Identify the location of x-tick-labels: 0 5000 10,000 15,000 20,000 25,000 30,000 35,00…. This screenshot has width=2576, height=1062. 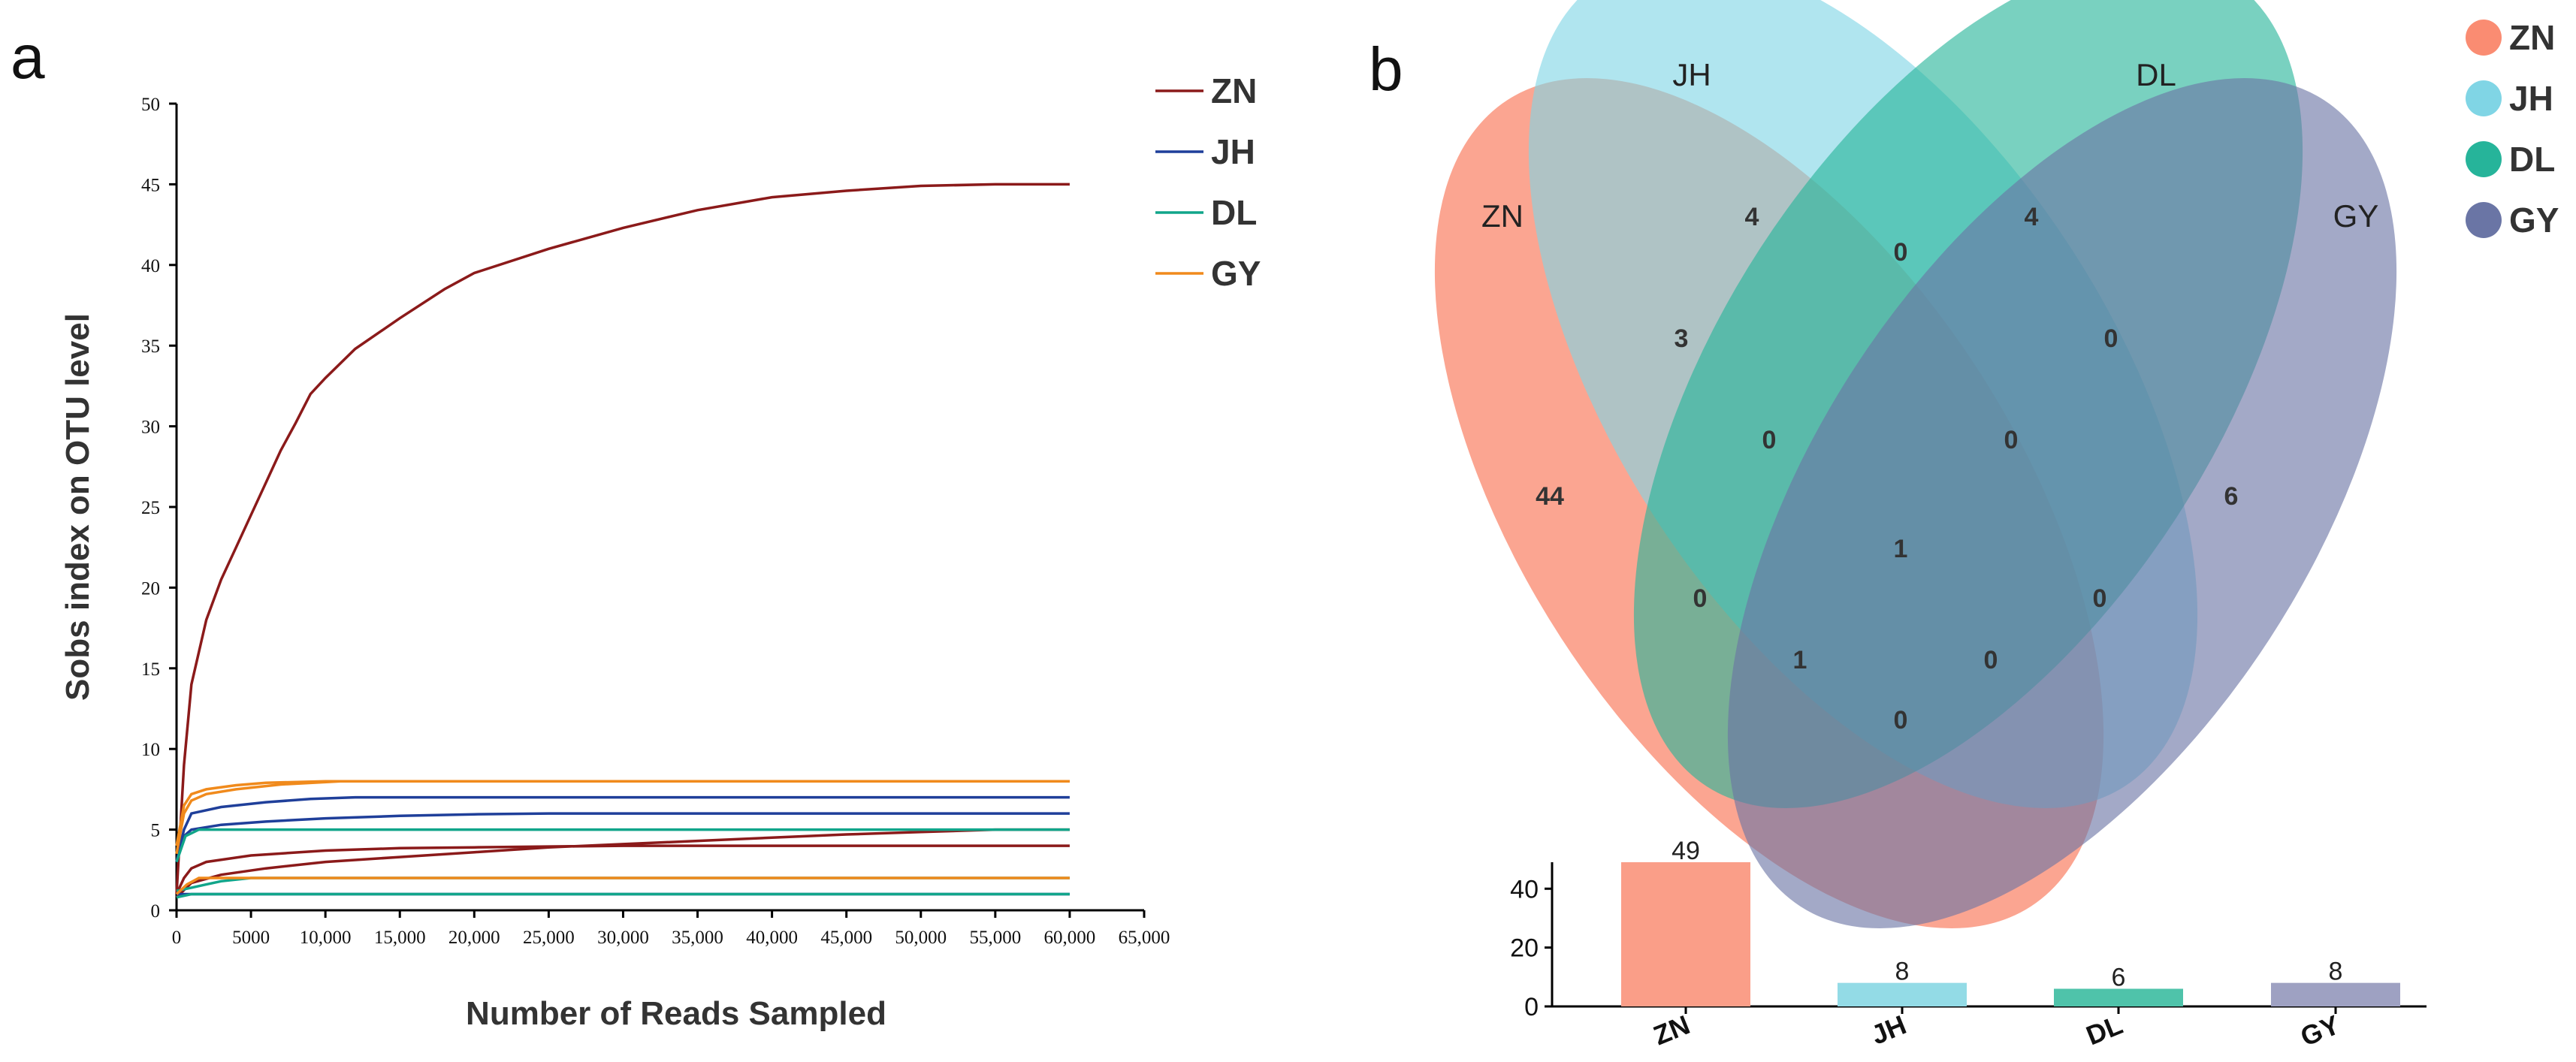
(671, 929).